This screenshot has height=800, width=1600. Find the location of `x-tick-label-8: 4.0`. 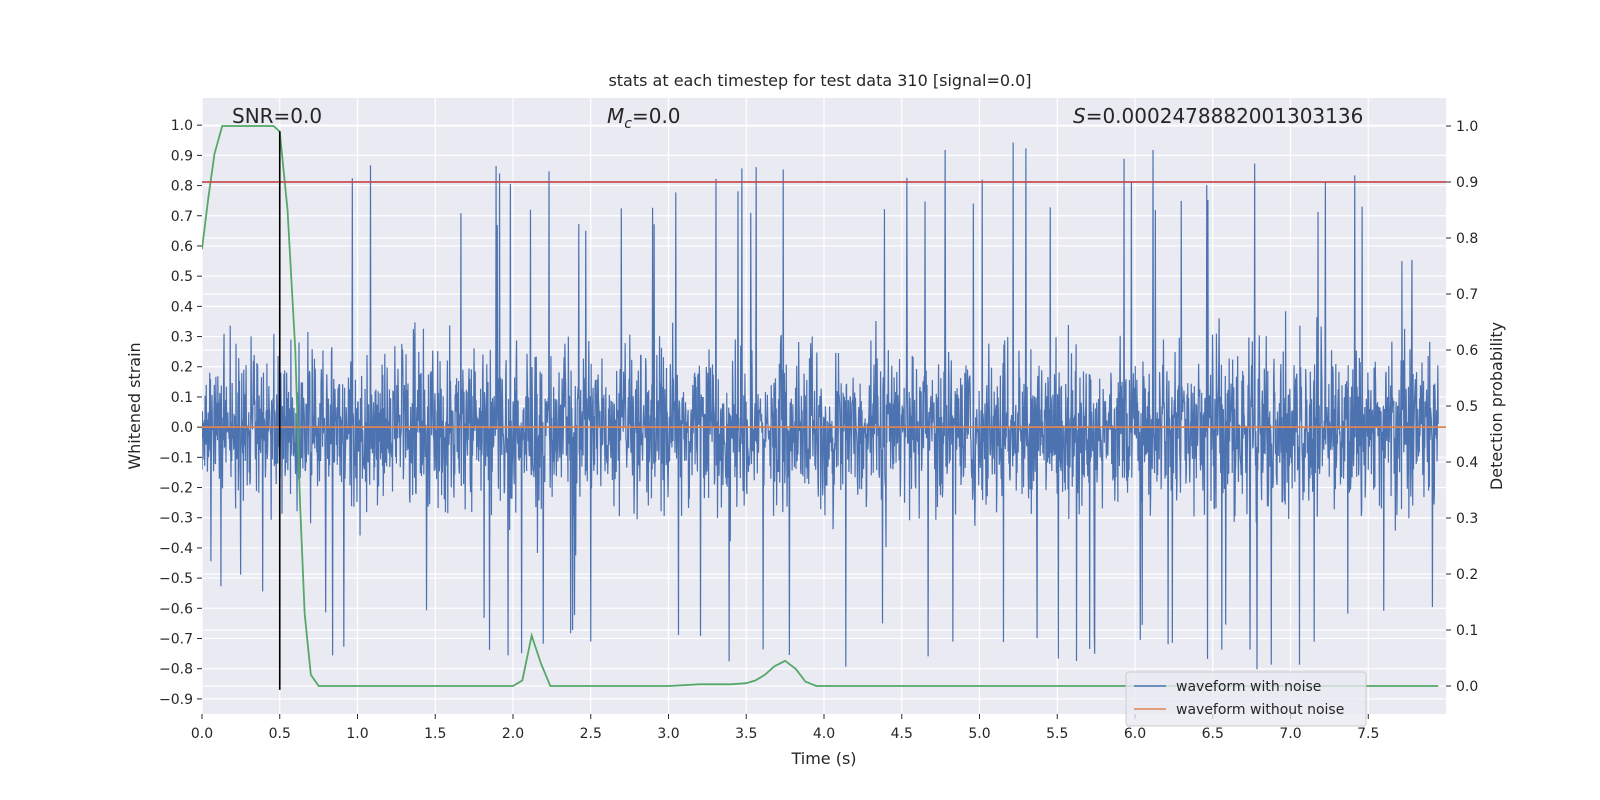

x-tick-label-8: 4.0 is located at coordinates (824, 734).